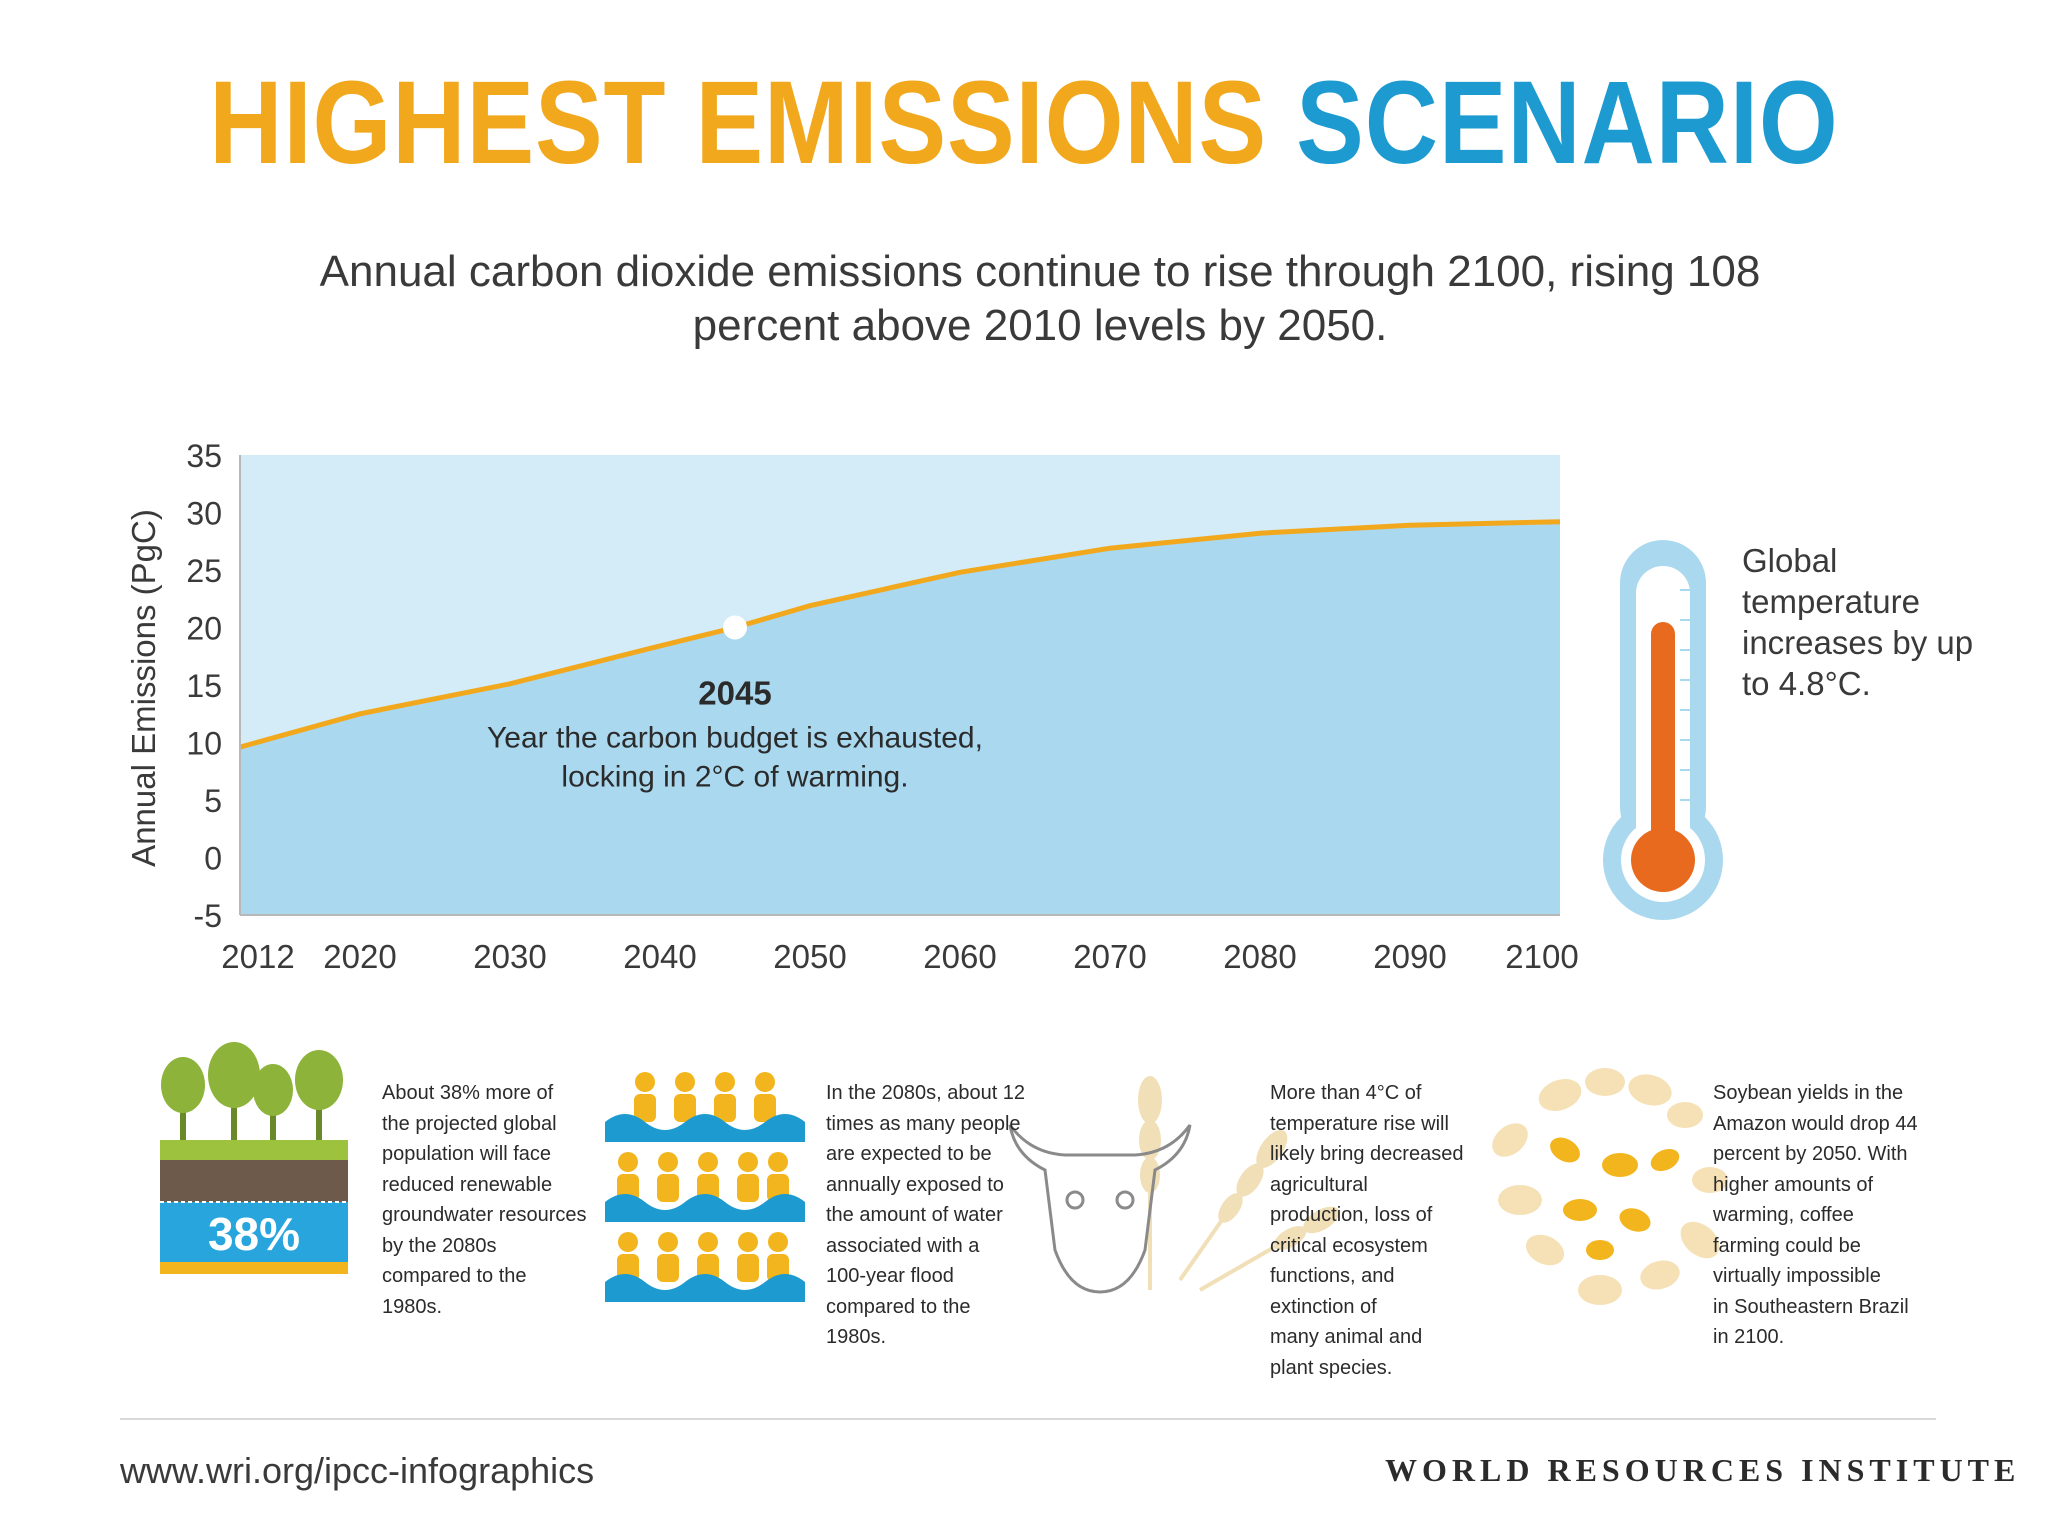 The width and height of the screenshot is (2048, 1536). Describe the element at coordinates (926, 1093) in the screenshot. I see `text-line: In the 2080s, about 12` at that location.